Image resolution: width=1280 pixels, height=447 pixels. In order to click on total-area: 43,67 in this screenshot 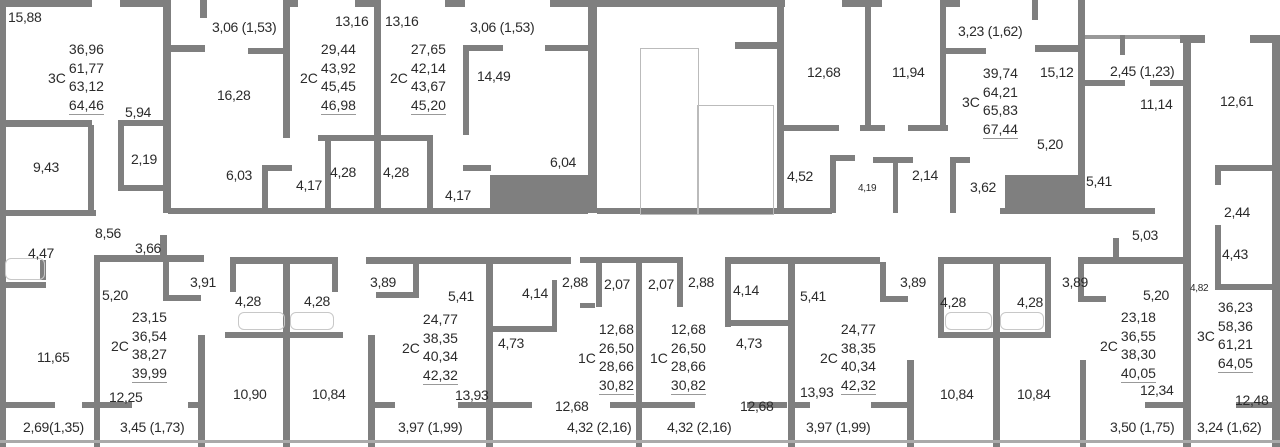, I will do `click(428, 86)`.